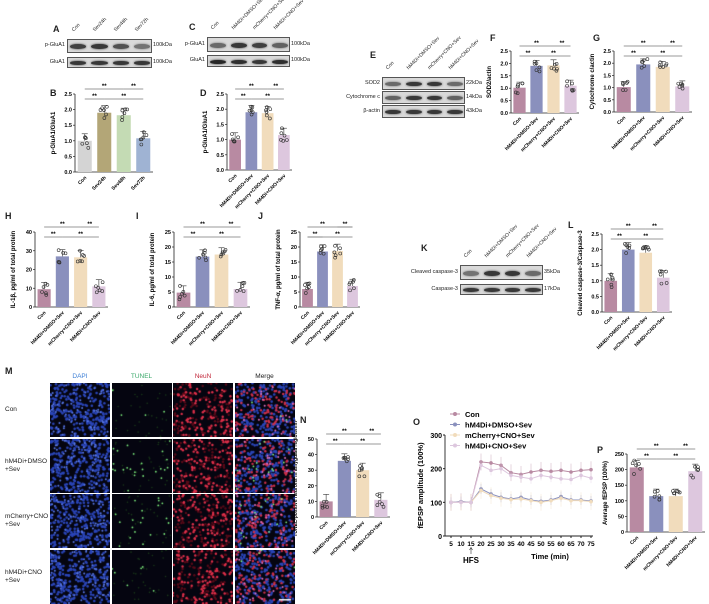 The height and width of the screenshot is (604, 709). I want to click on legend-label: hM4Di+DMSO+Sev, so click(499, 425).